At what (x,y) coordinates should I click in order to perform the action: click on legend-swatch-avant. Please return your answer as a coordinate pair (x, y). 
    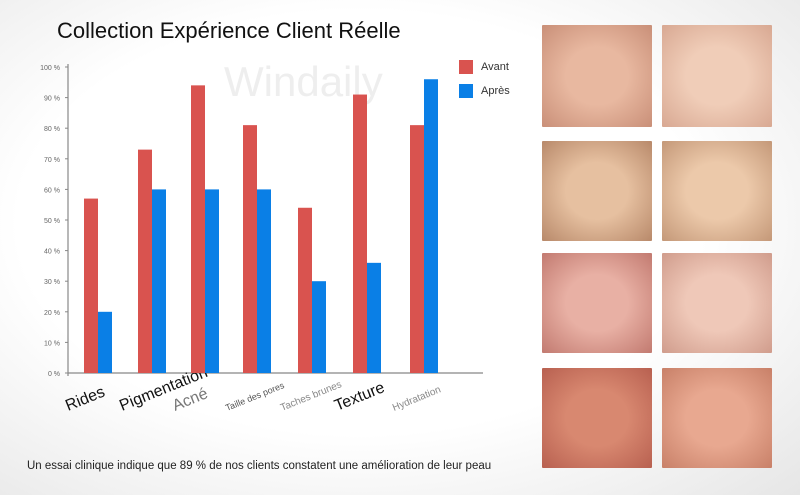
    Looking at the image, I should click on (466, 67).